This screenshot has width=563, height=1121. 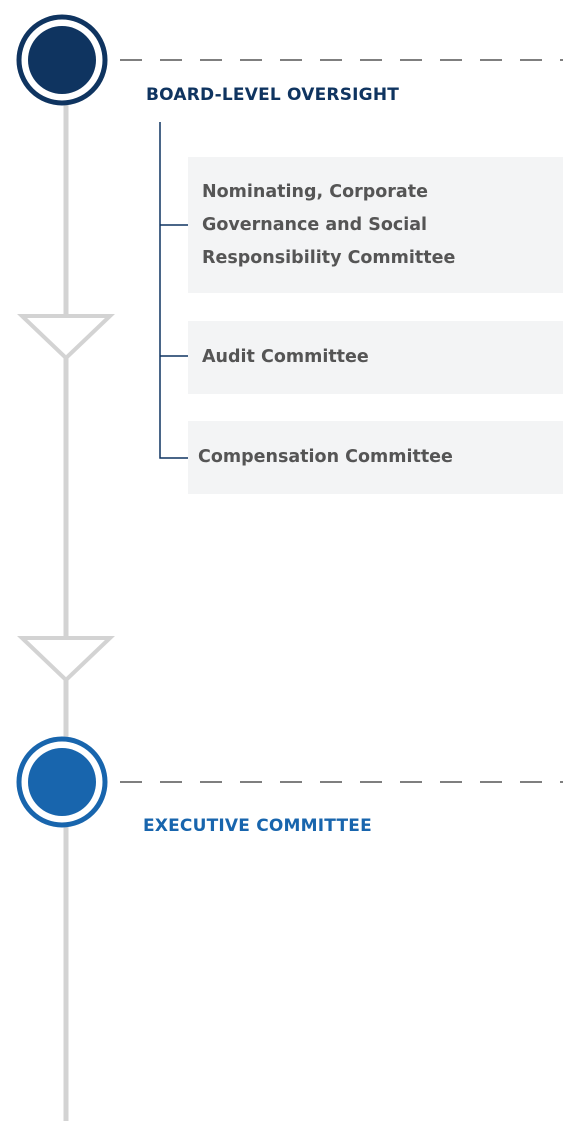 I want to click on section-title: BOARD-LEVEL OVERSIGHT, so click(x=273, y=95).